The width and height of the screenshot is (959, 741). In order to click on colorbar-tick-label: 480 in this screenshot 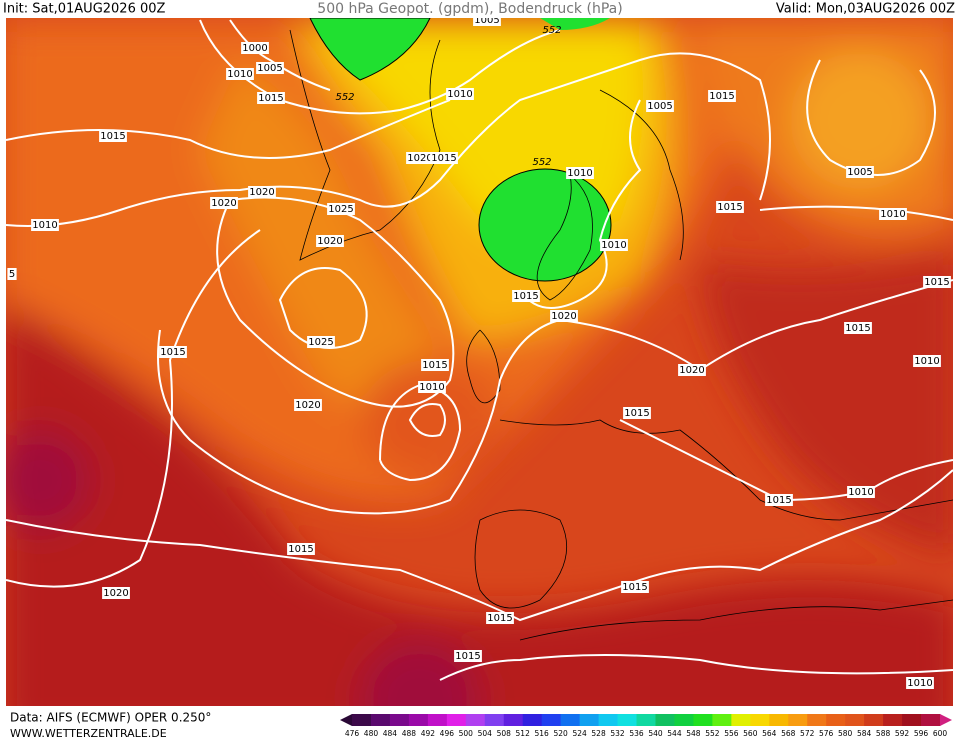, I will do `click(371, 733)`.